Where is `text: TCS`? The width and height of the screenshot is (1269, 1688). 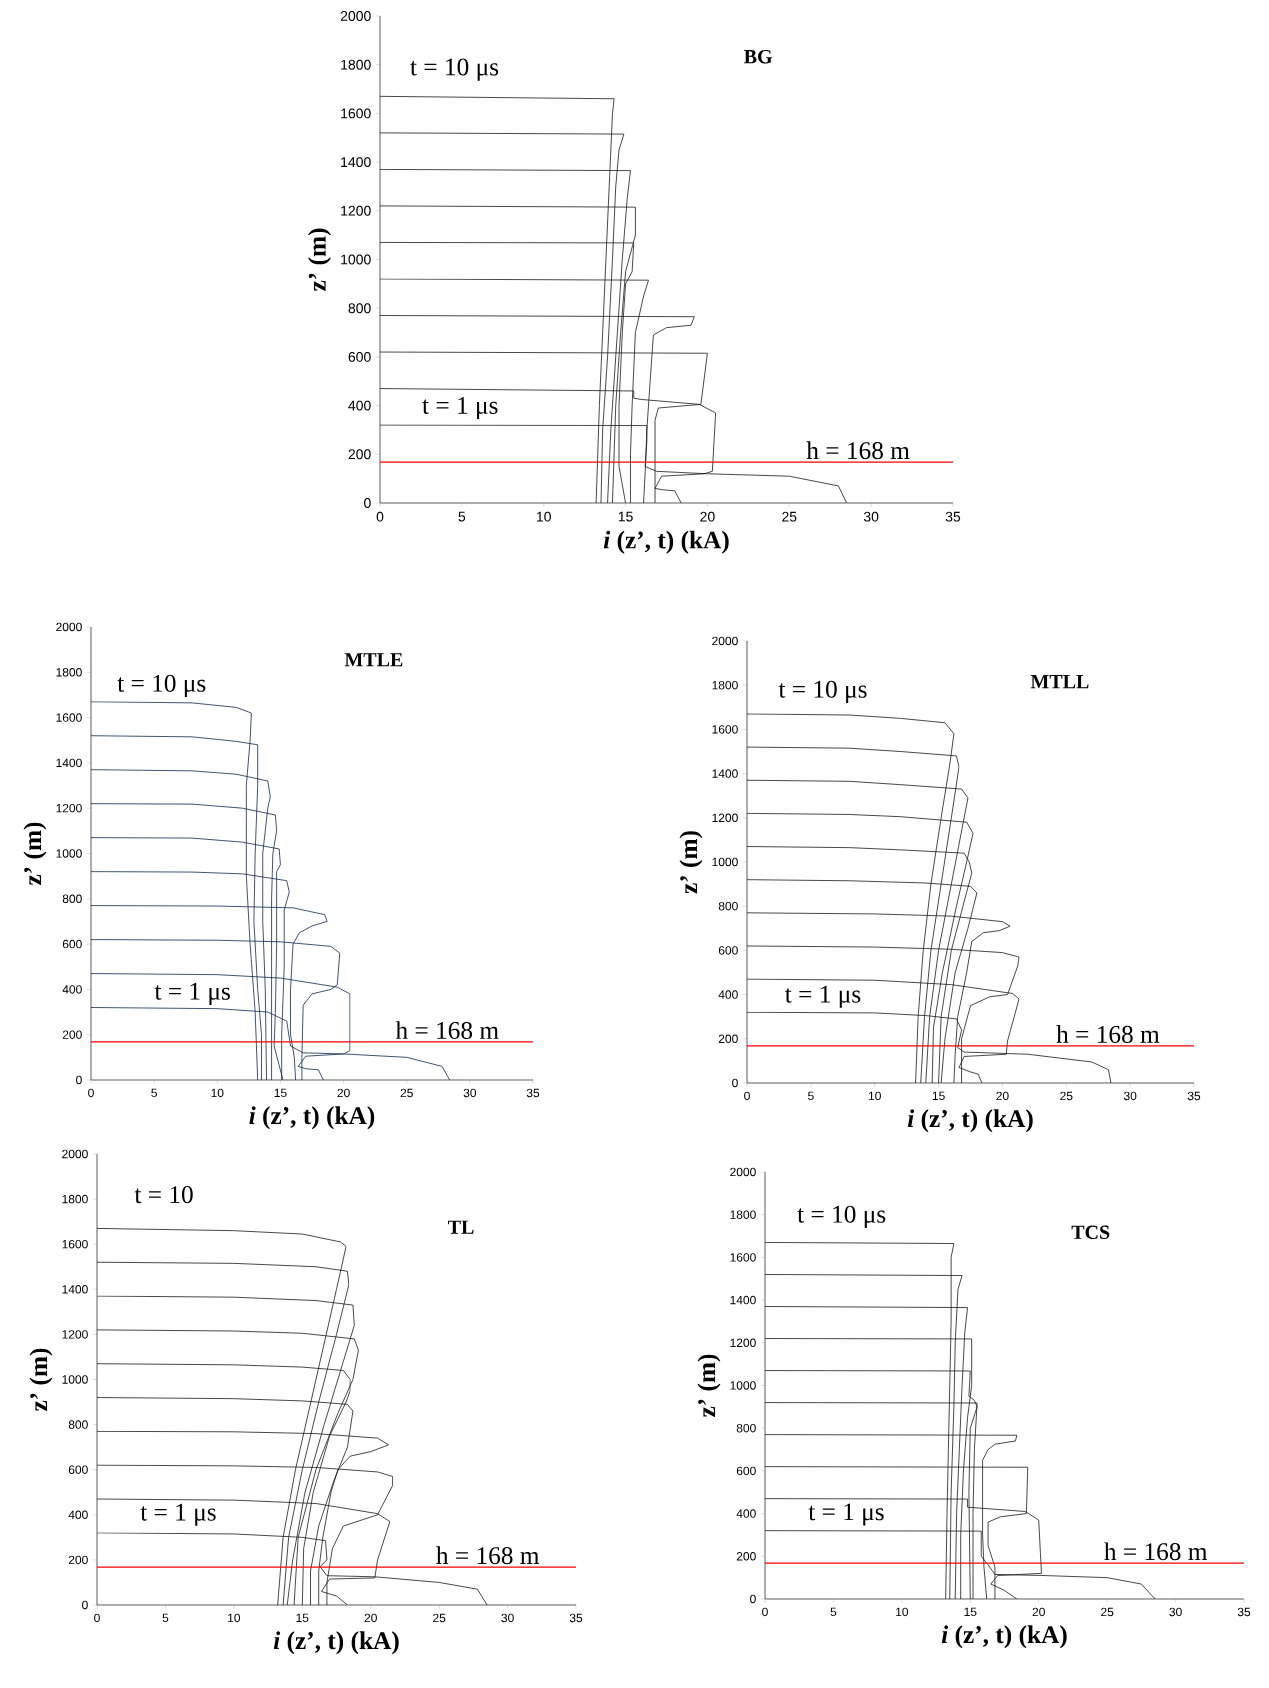 text: TCS is located at coordinates (1090, 1232).